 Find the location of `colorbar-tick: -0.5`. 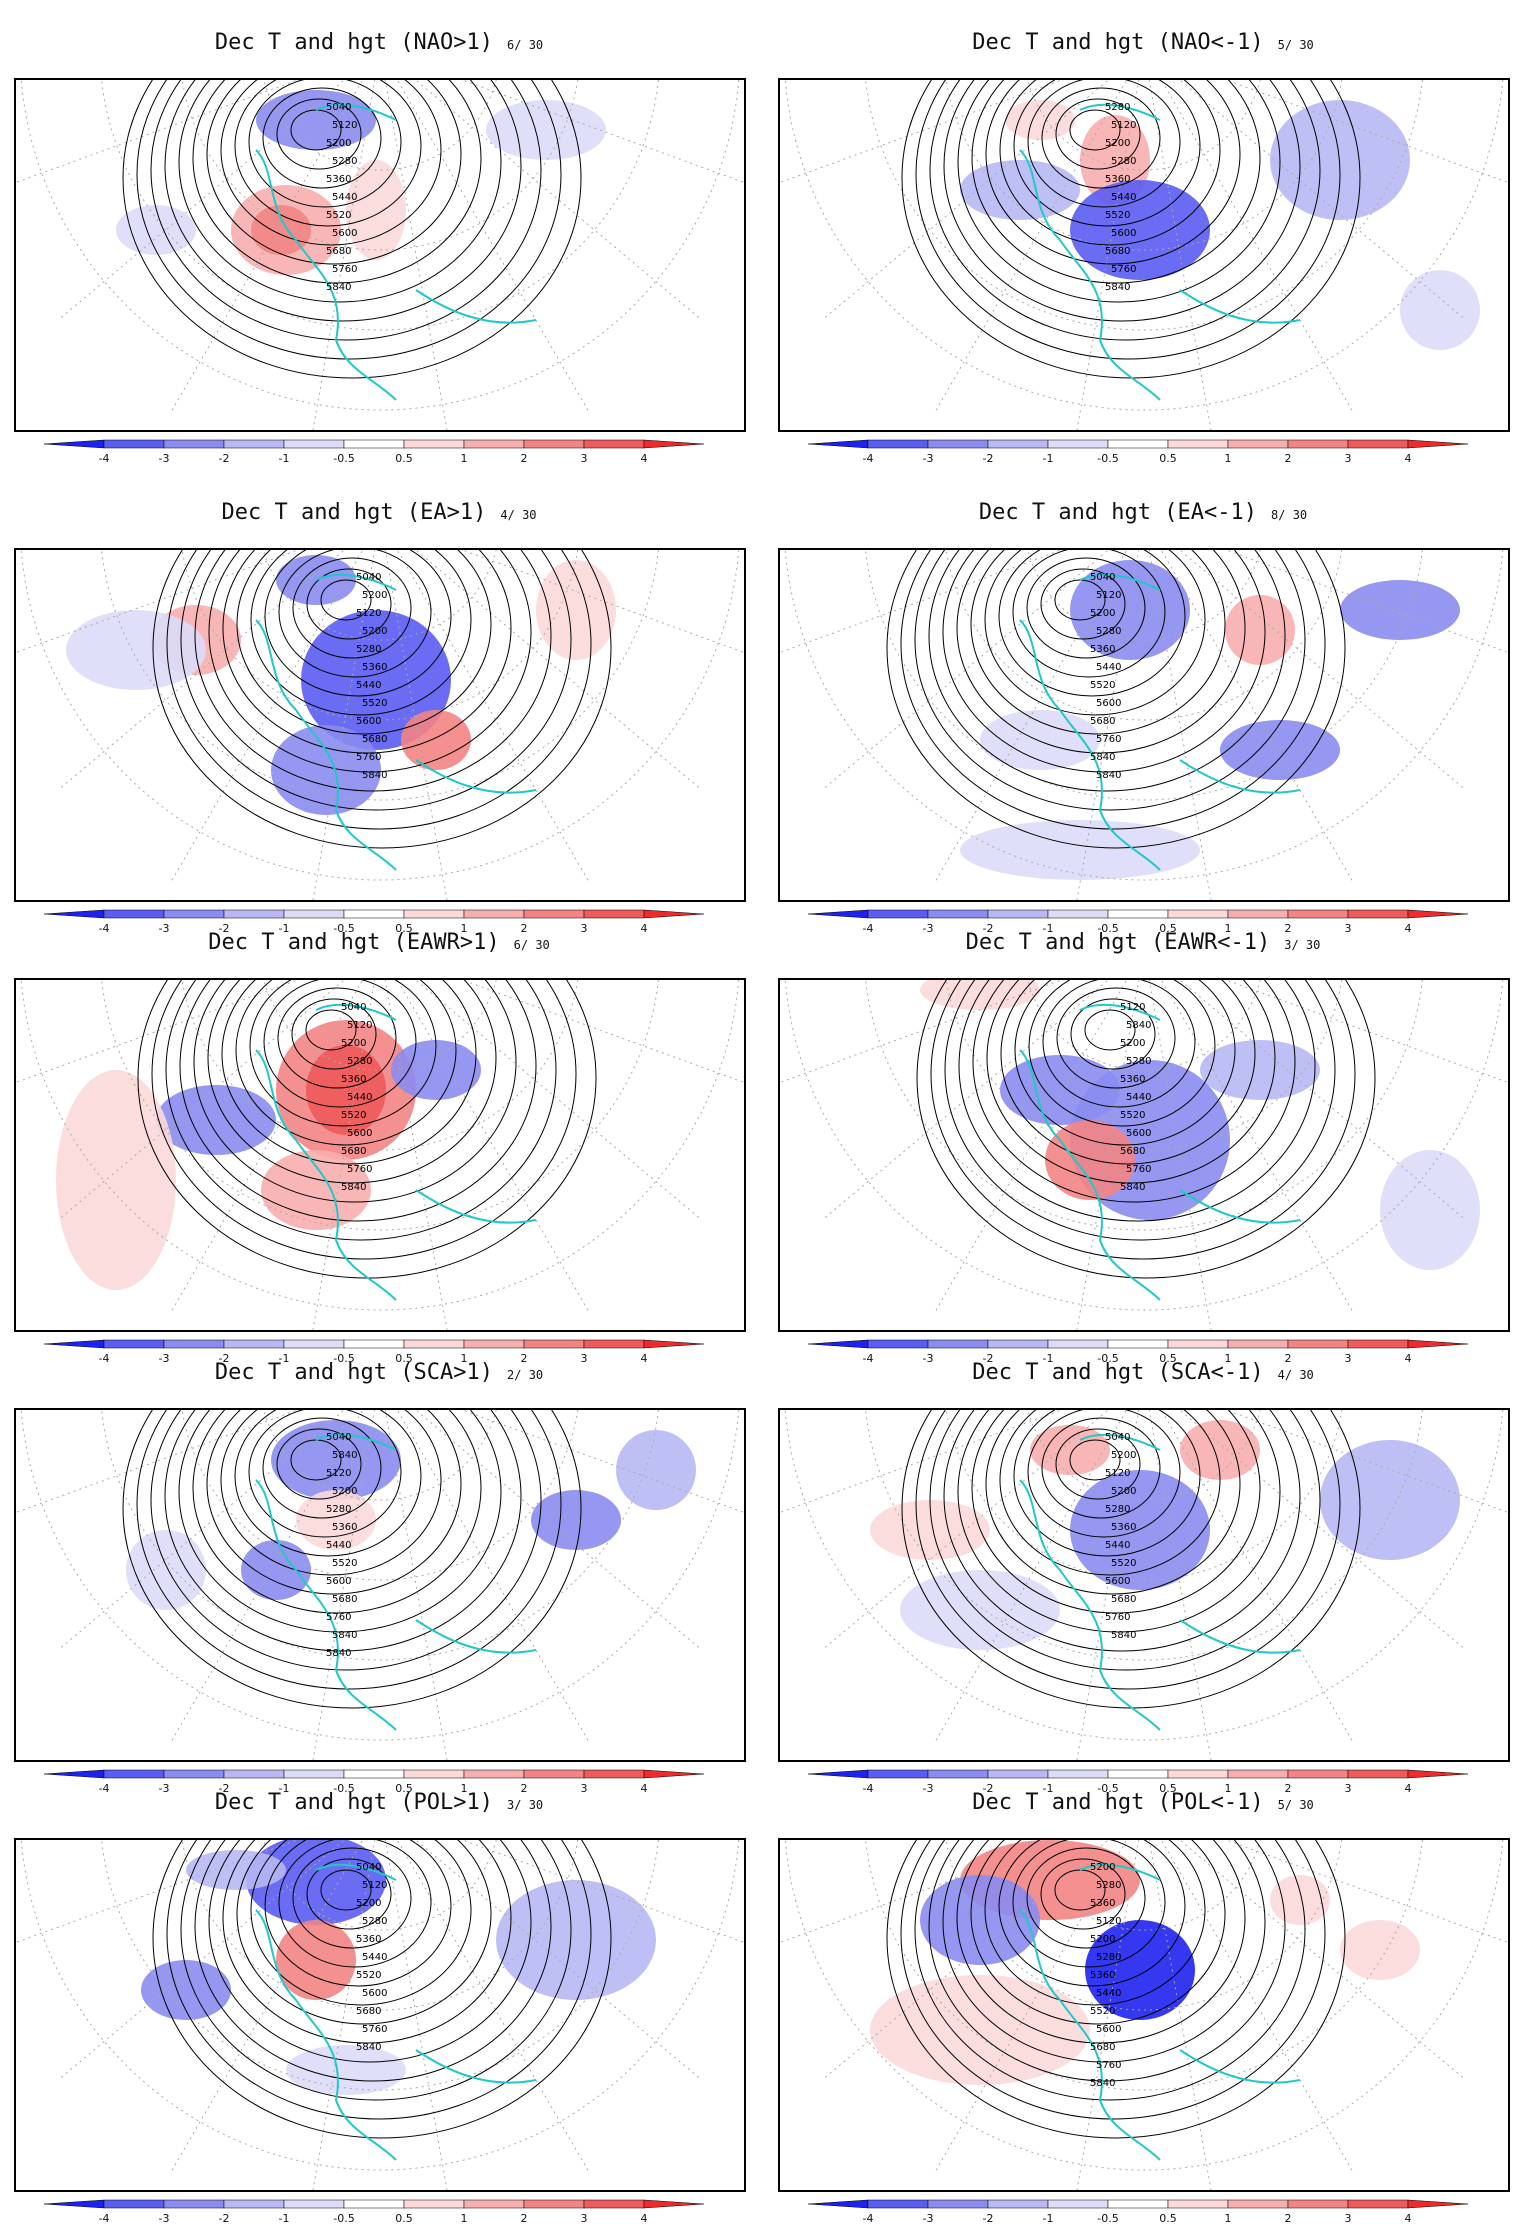

colorbar-tick: -0.5 is located at coordinates (343, 928).